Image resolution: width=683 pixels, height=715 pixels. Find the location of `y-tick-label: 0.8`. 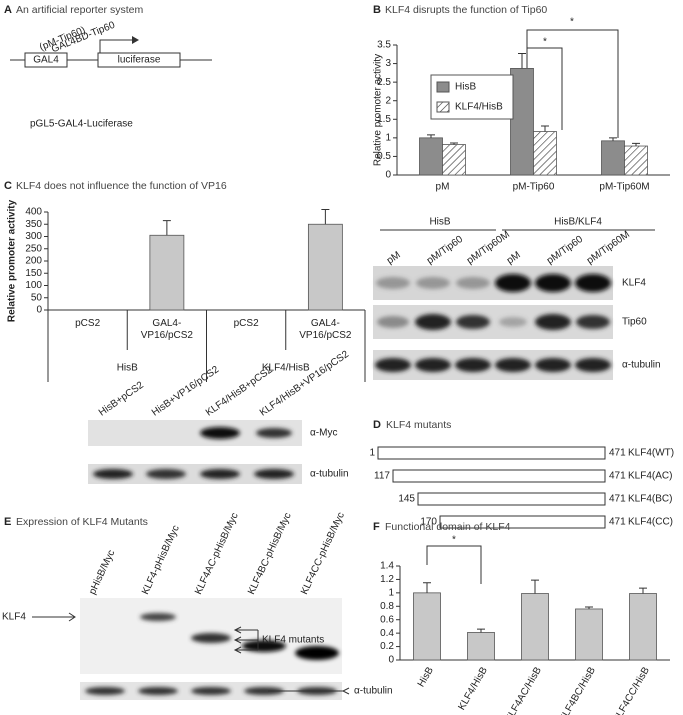

y-tick-label: 0.8 is located at coordinates (387, 606).